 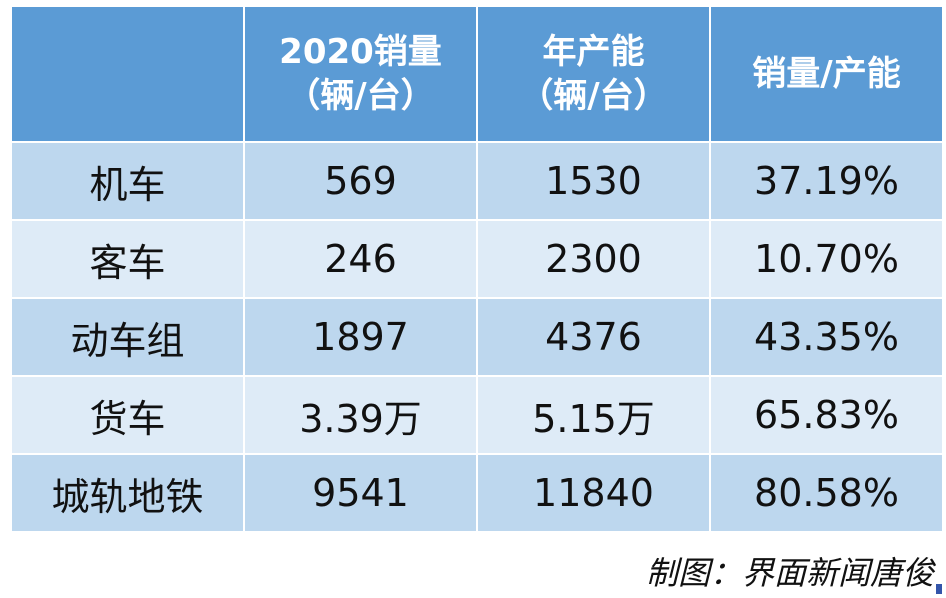 What do you see at coordinates (127, 493) in the screenshot?
I see `cell-category: 城轨地铁` at bounding box center [127, 493].